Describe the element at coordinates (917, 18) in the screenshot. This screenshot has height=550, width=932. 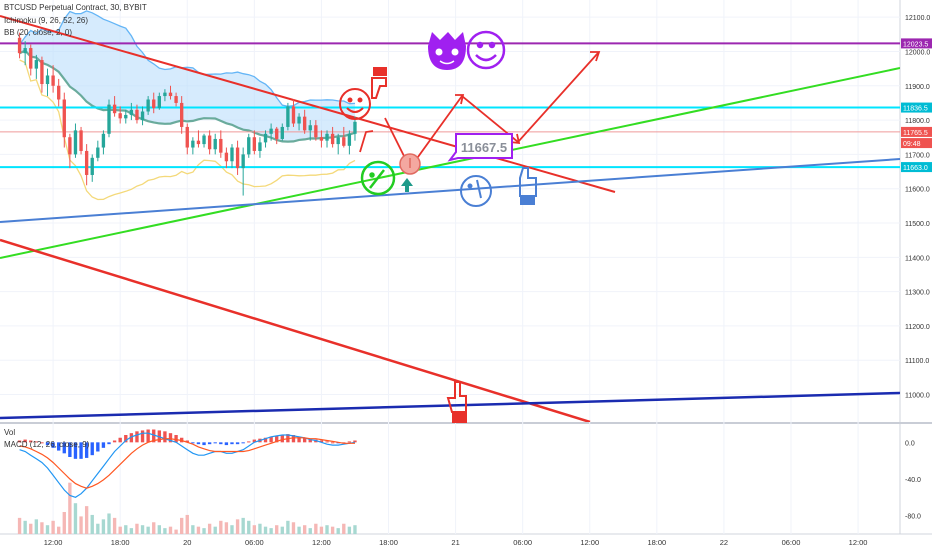
I see `price-tick: 12100.0` at that location.